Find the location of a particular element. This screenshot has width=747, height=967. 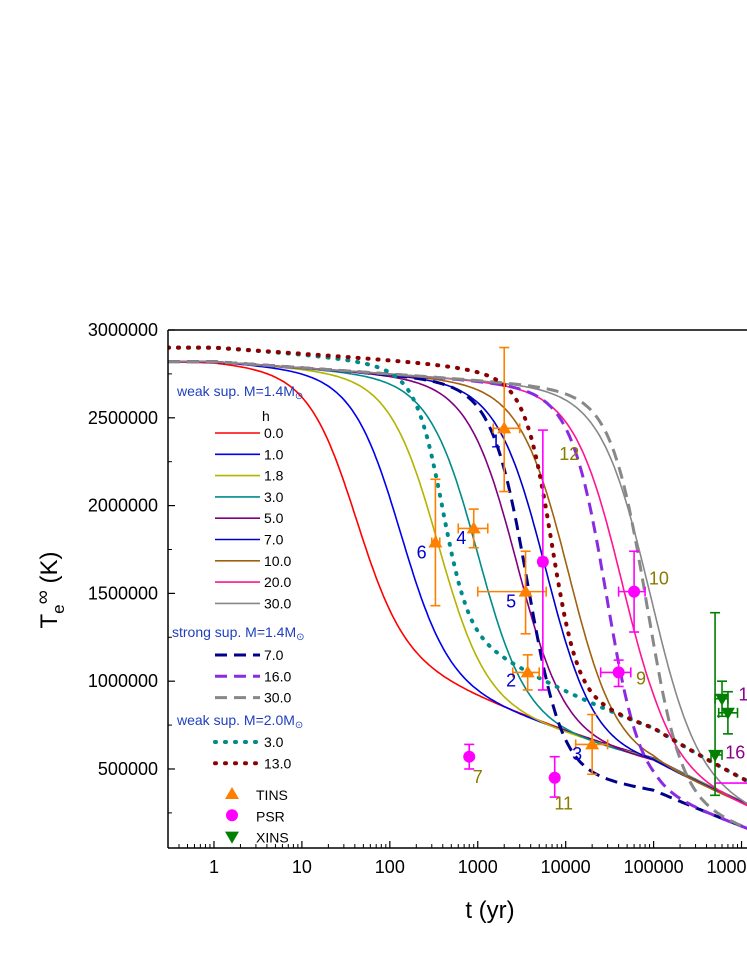

x-tick-label: 1000 is located at coordinates (478, 867).